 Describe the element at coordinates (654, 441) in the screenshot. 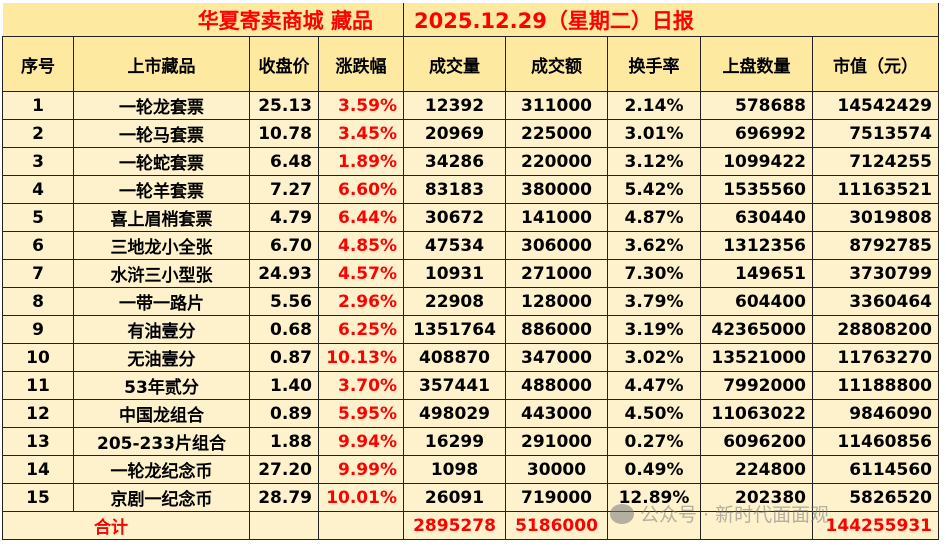

I see `turnover-cell: 0.27%` at that location.